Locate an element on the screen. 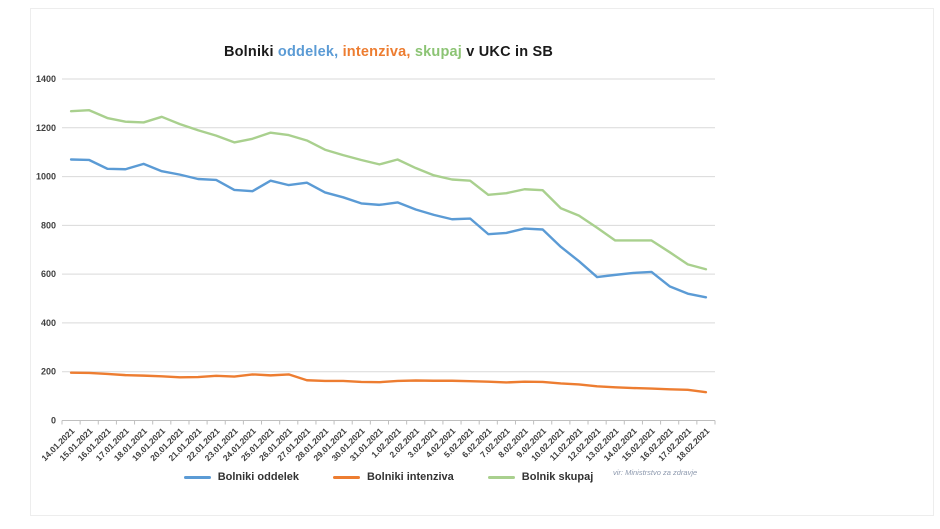 The height and width of the screenshot is (529, 940). y-axis-label: 200 is located at coordinates (48, 372).